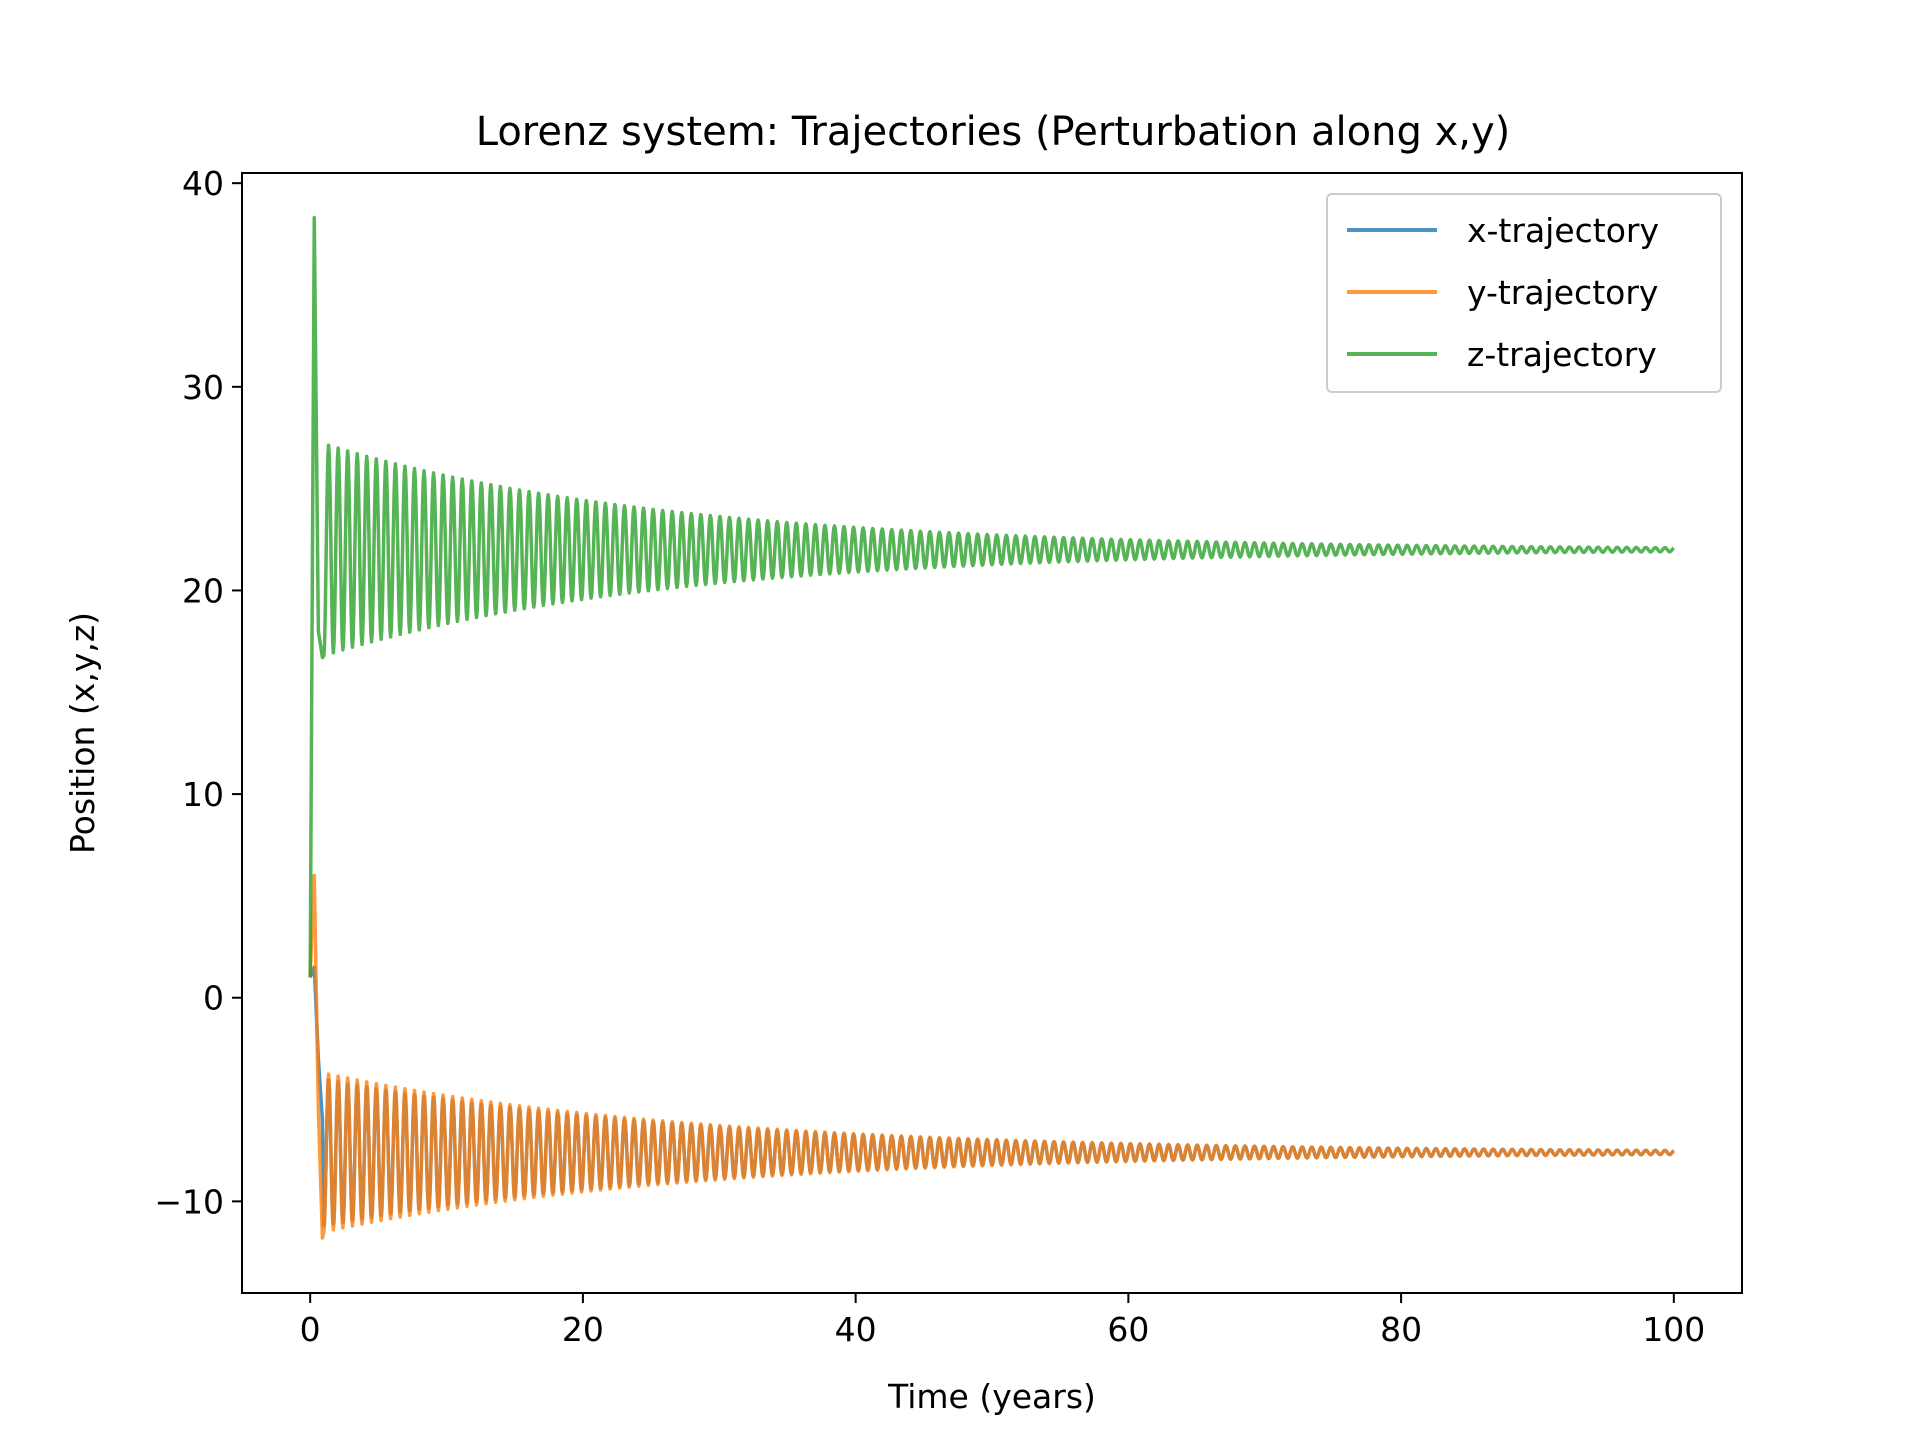 This screenshot has height=1440, width=1920. I want to click on x-tick-label: 80, so click(1401, 1329).